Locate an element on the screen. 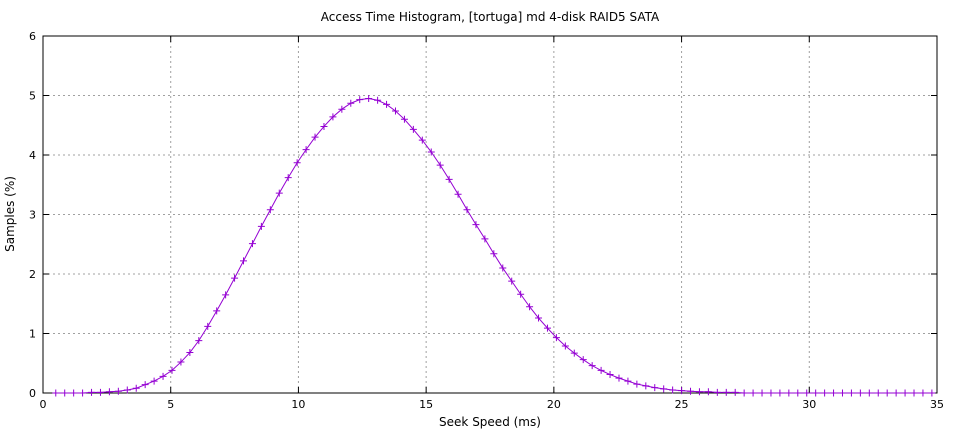 The height and width of the screenshot is (437, 960). x-tick-label: 35 is located at coordinates (937, 404).